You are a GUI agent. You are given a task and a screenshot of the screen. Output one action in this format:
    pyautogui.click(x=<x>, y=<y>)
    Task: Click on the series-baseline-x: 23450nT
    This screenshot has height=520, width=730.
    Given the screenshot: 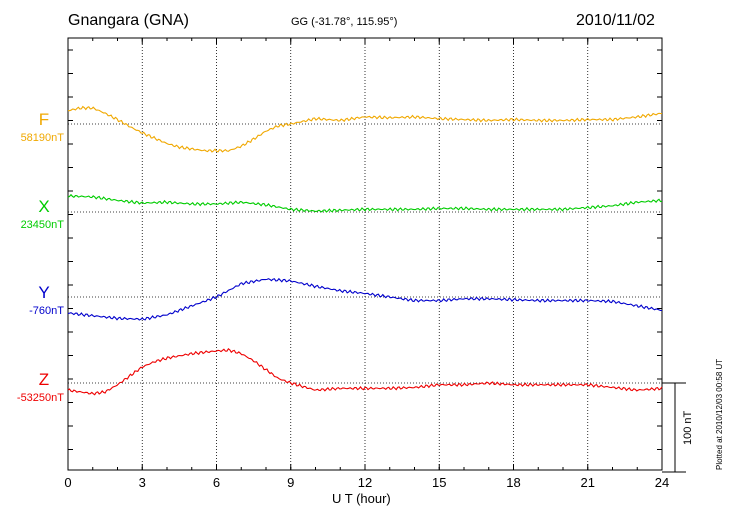 What is the action you would take?
    pyautogui.click(x=43, y=225)
    